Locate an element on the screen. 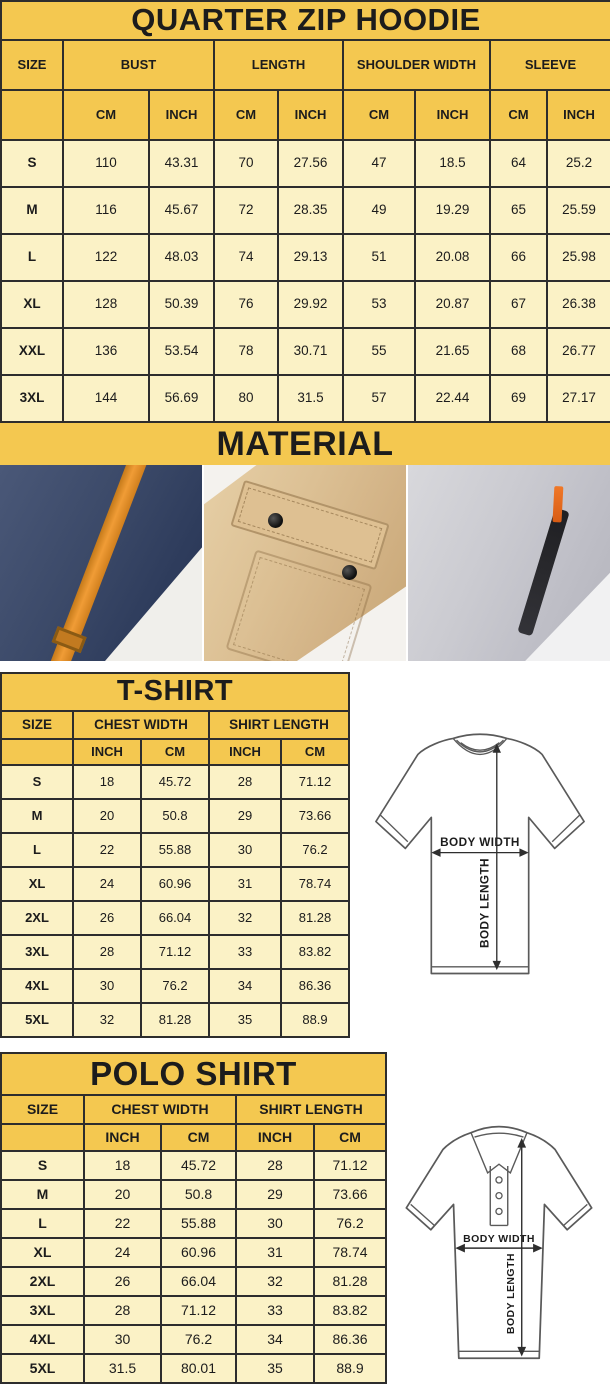 This screenshot has width=610, height=1384. cell: 86.36 is located at coordinates (315, 986).